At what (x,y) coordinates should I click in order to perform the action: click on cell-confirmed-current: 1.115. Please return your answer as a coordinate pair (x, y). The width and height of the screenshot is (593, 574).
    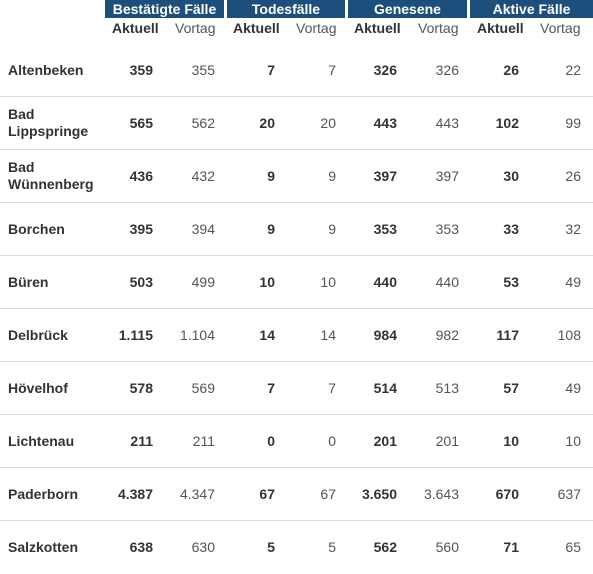
    Looking at the image, I should click on (135, 335).